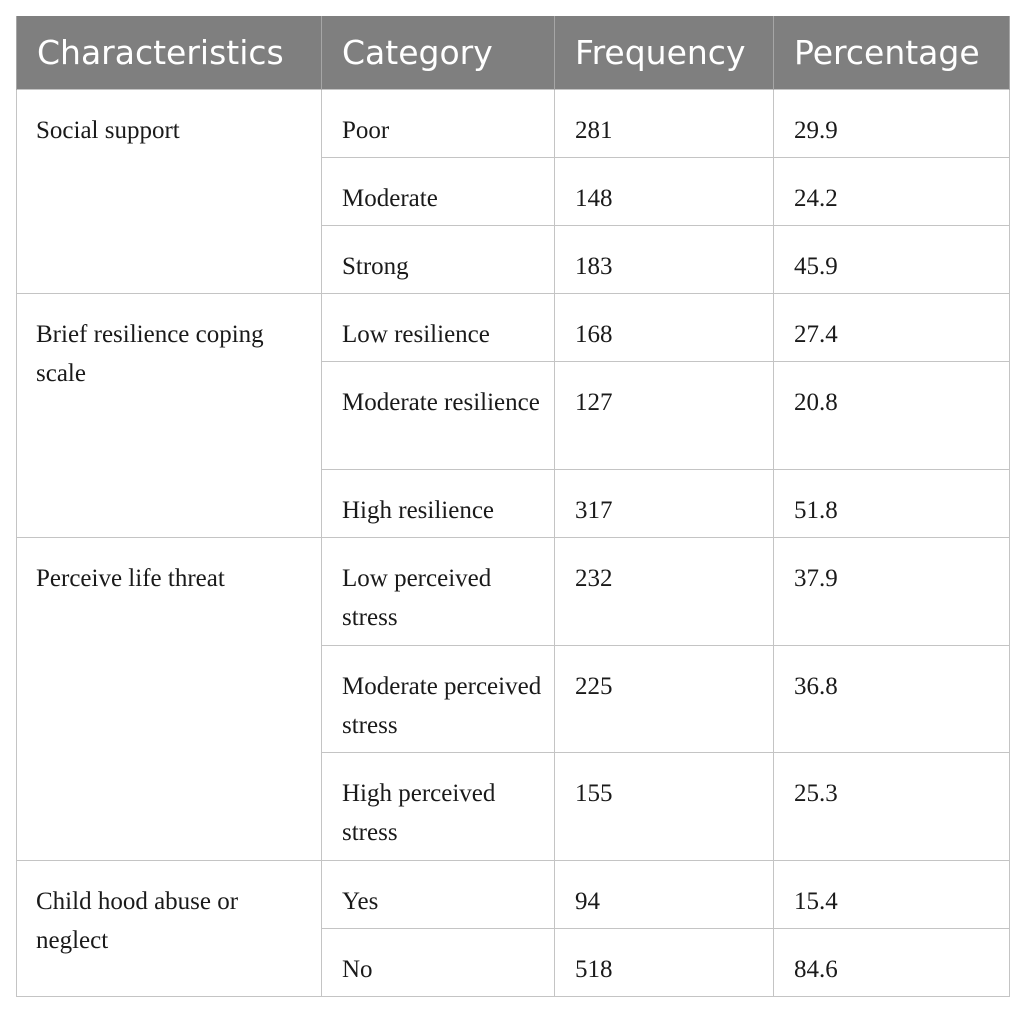 The image size is (1025, 1015). I want to click on frequency-cell: 127, so click(664, 415).